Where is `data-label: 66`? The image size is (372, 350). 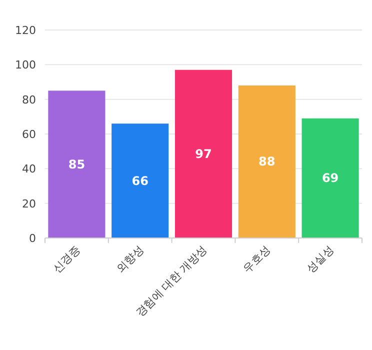
data-label: 66 is located at coordinates (140, 181).